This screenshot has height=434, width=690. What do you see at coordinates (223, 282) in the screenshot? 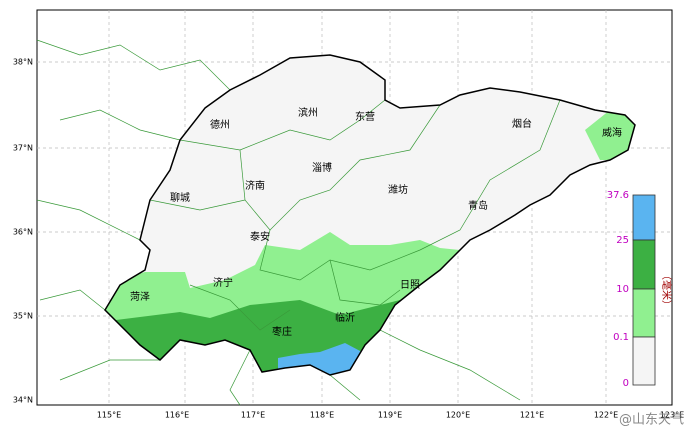
I see `city-label: 济宁` at bounding box center [223, 282].